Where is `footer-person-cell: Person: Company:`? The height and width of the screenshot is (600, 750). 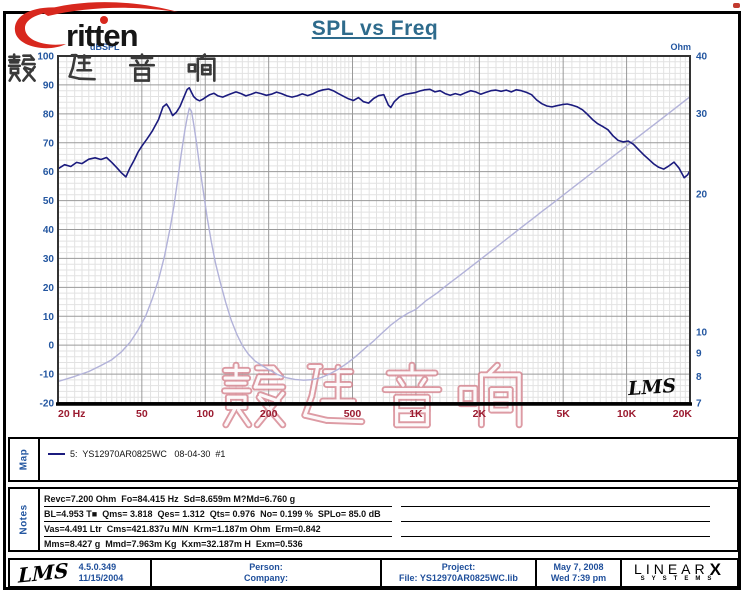
footer-person-cell: Person: Company: is located at coordinates (267, 573).